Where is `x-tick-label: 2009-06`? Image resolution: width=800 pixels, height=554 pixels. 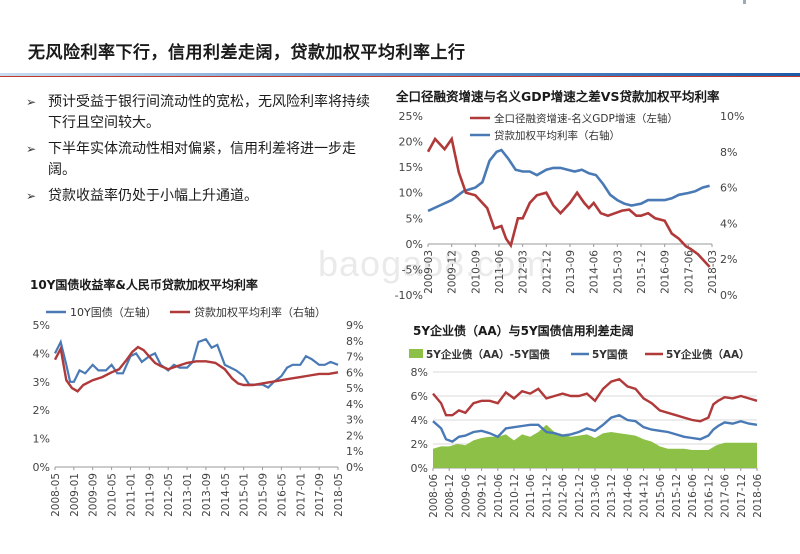
x-tick-label: 2009-06 is located at coordinates (466, 496).